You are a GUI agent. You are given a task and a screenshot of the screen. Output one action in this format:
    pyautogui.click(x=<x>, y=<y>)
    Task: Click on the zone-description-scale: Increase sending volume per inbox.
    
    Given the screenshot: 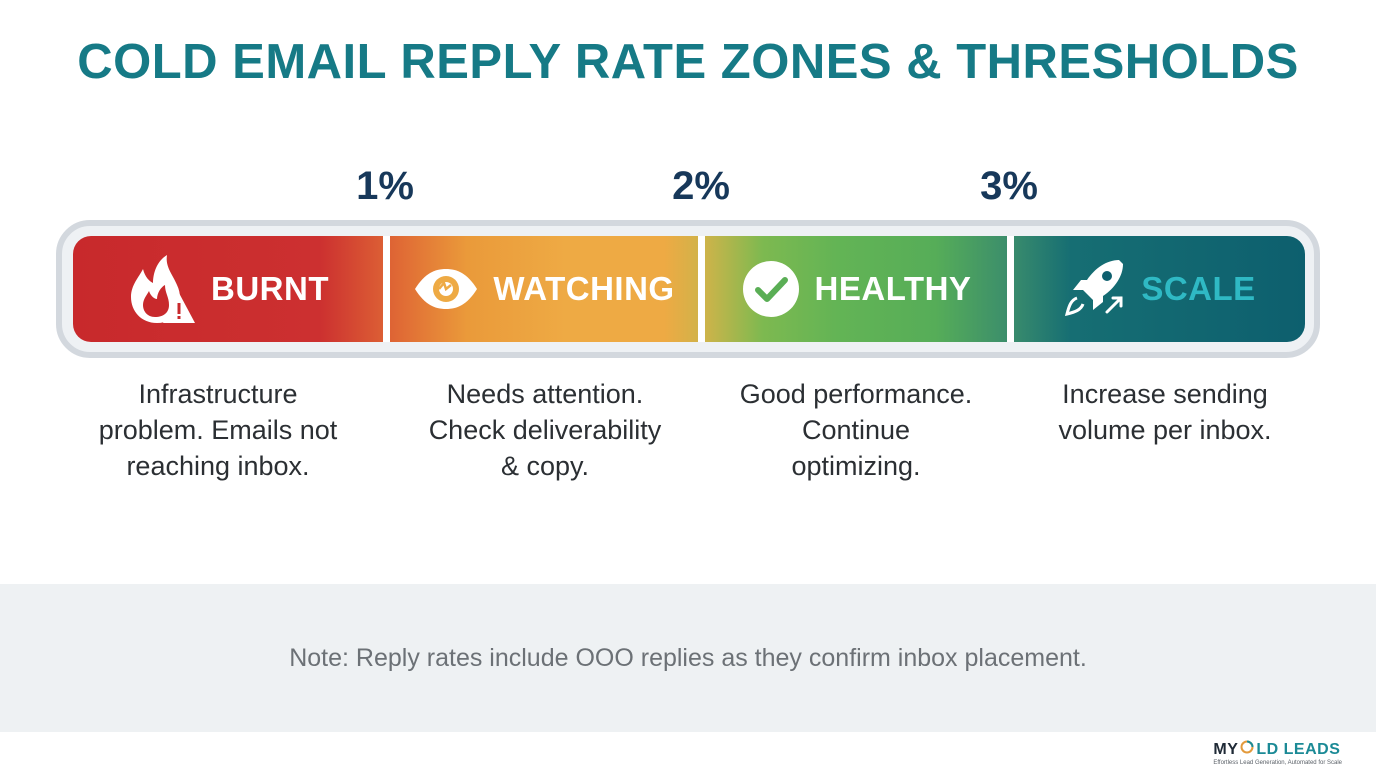 What is the action you would take?
    pyautogui.click(x=1165, y=412)
    